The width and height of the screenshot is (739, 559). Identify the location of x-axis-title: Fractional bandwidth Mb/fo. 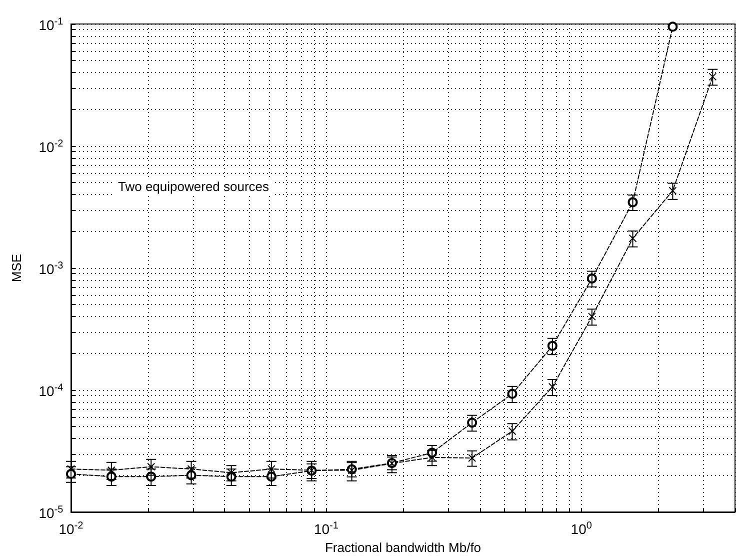
(403, 547).